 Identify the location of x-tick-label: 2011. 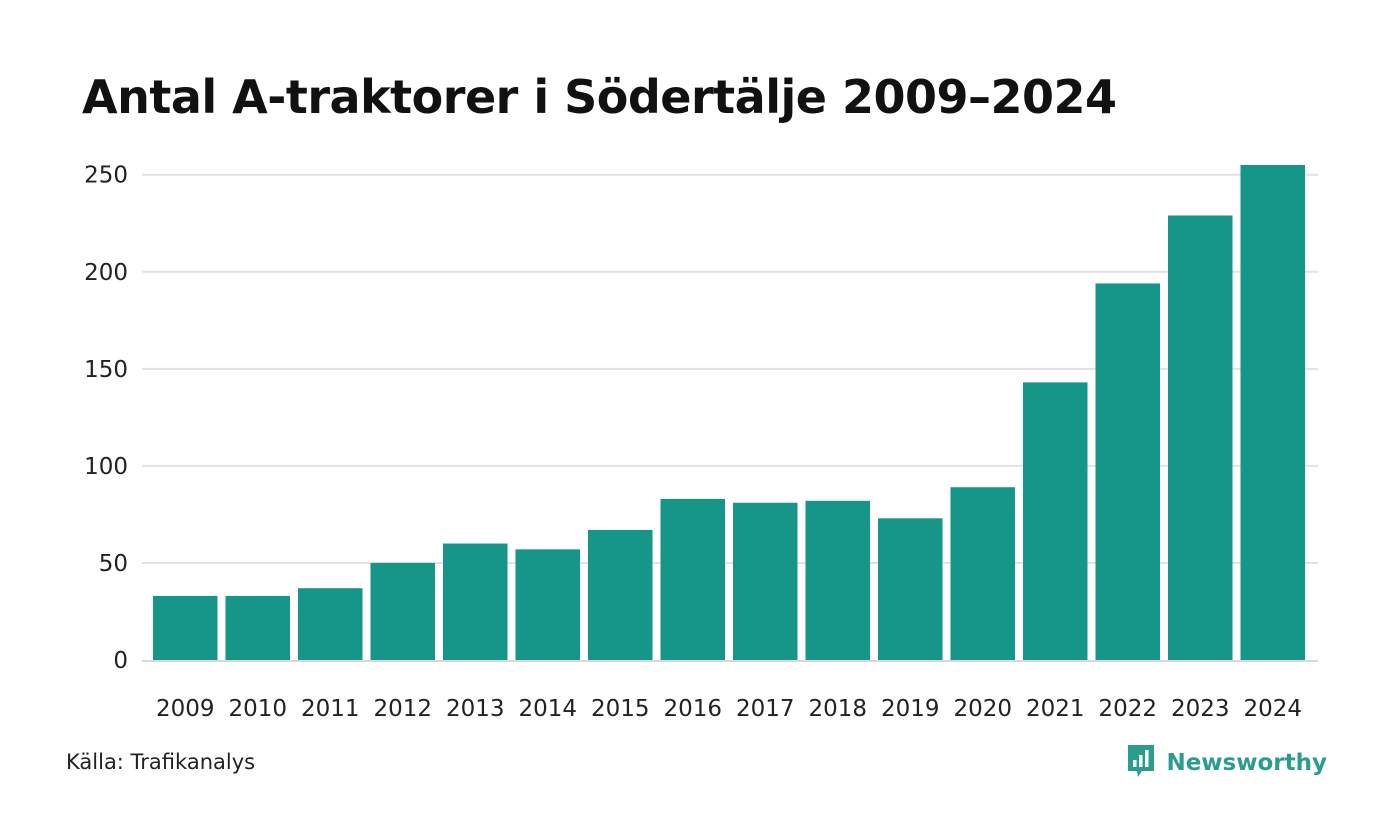
(330, 709).